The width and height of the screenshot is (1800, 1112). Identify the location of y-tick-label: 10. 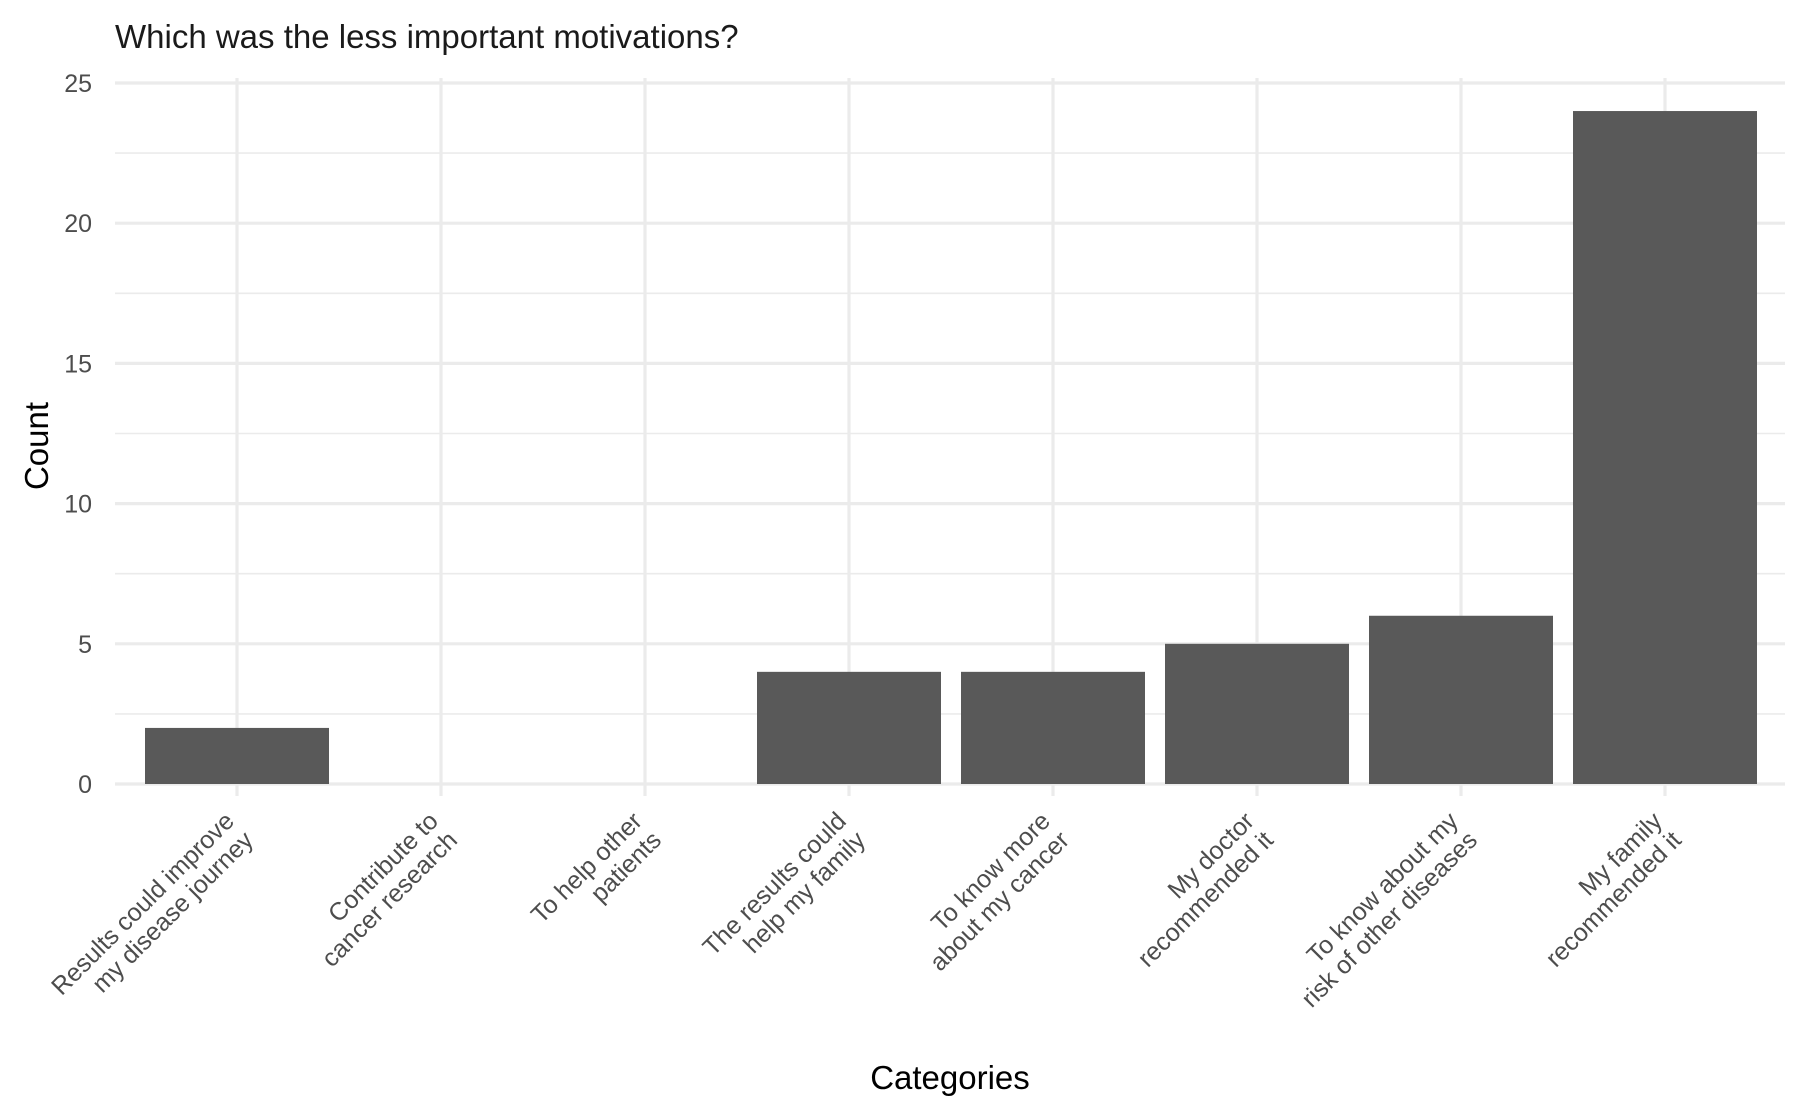
(78, 505).